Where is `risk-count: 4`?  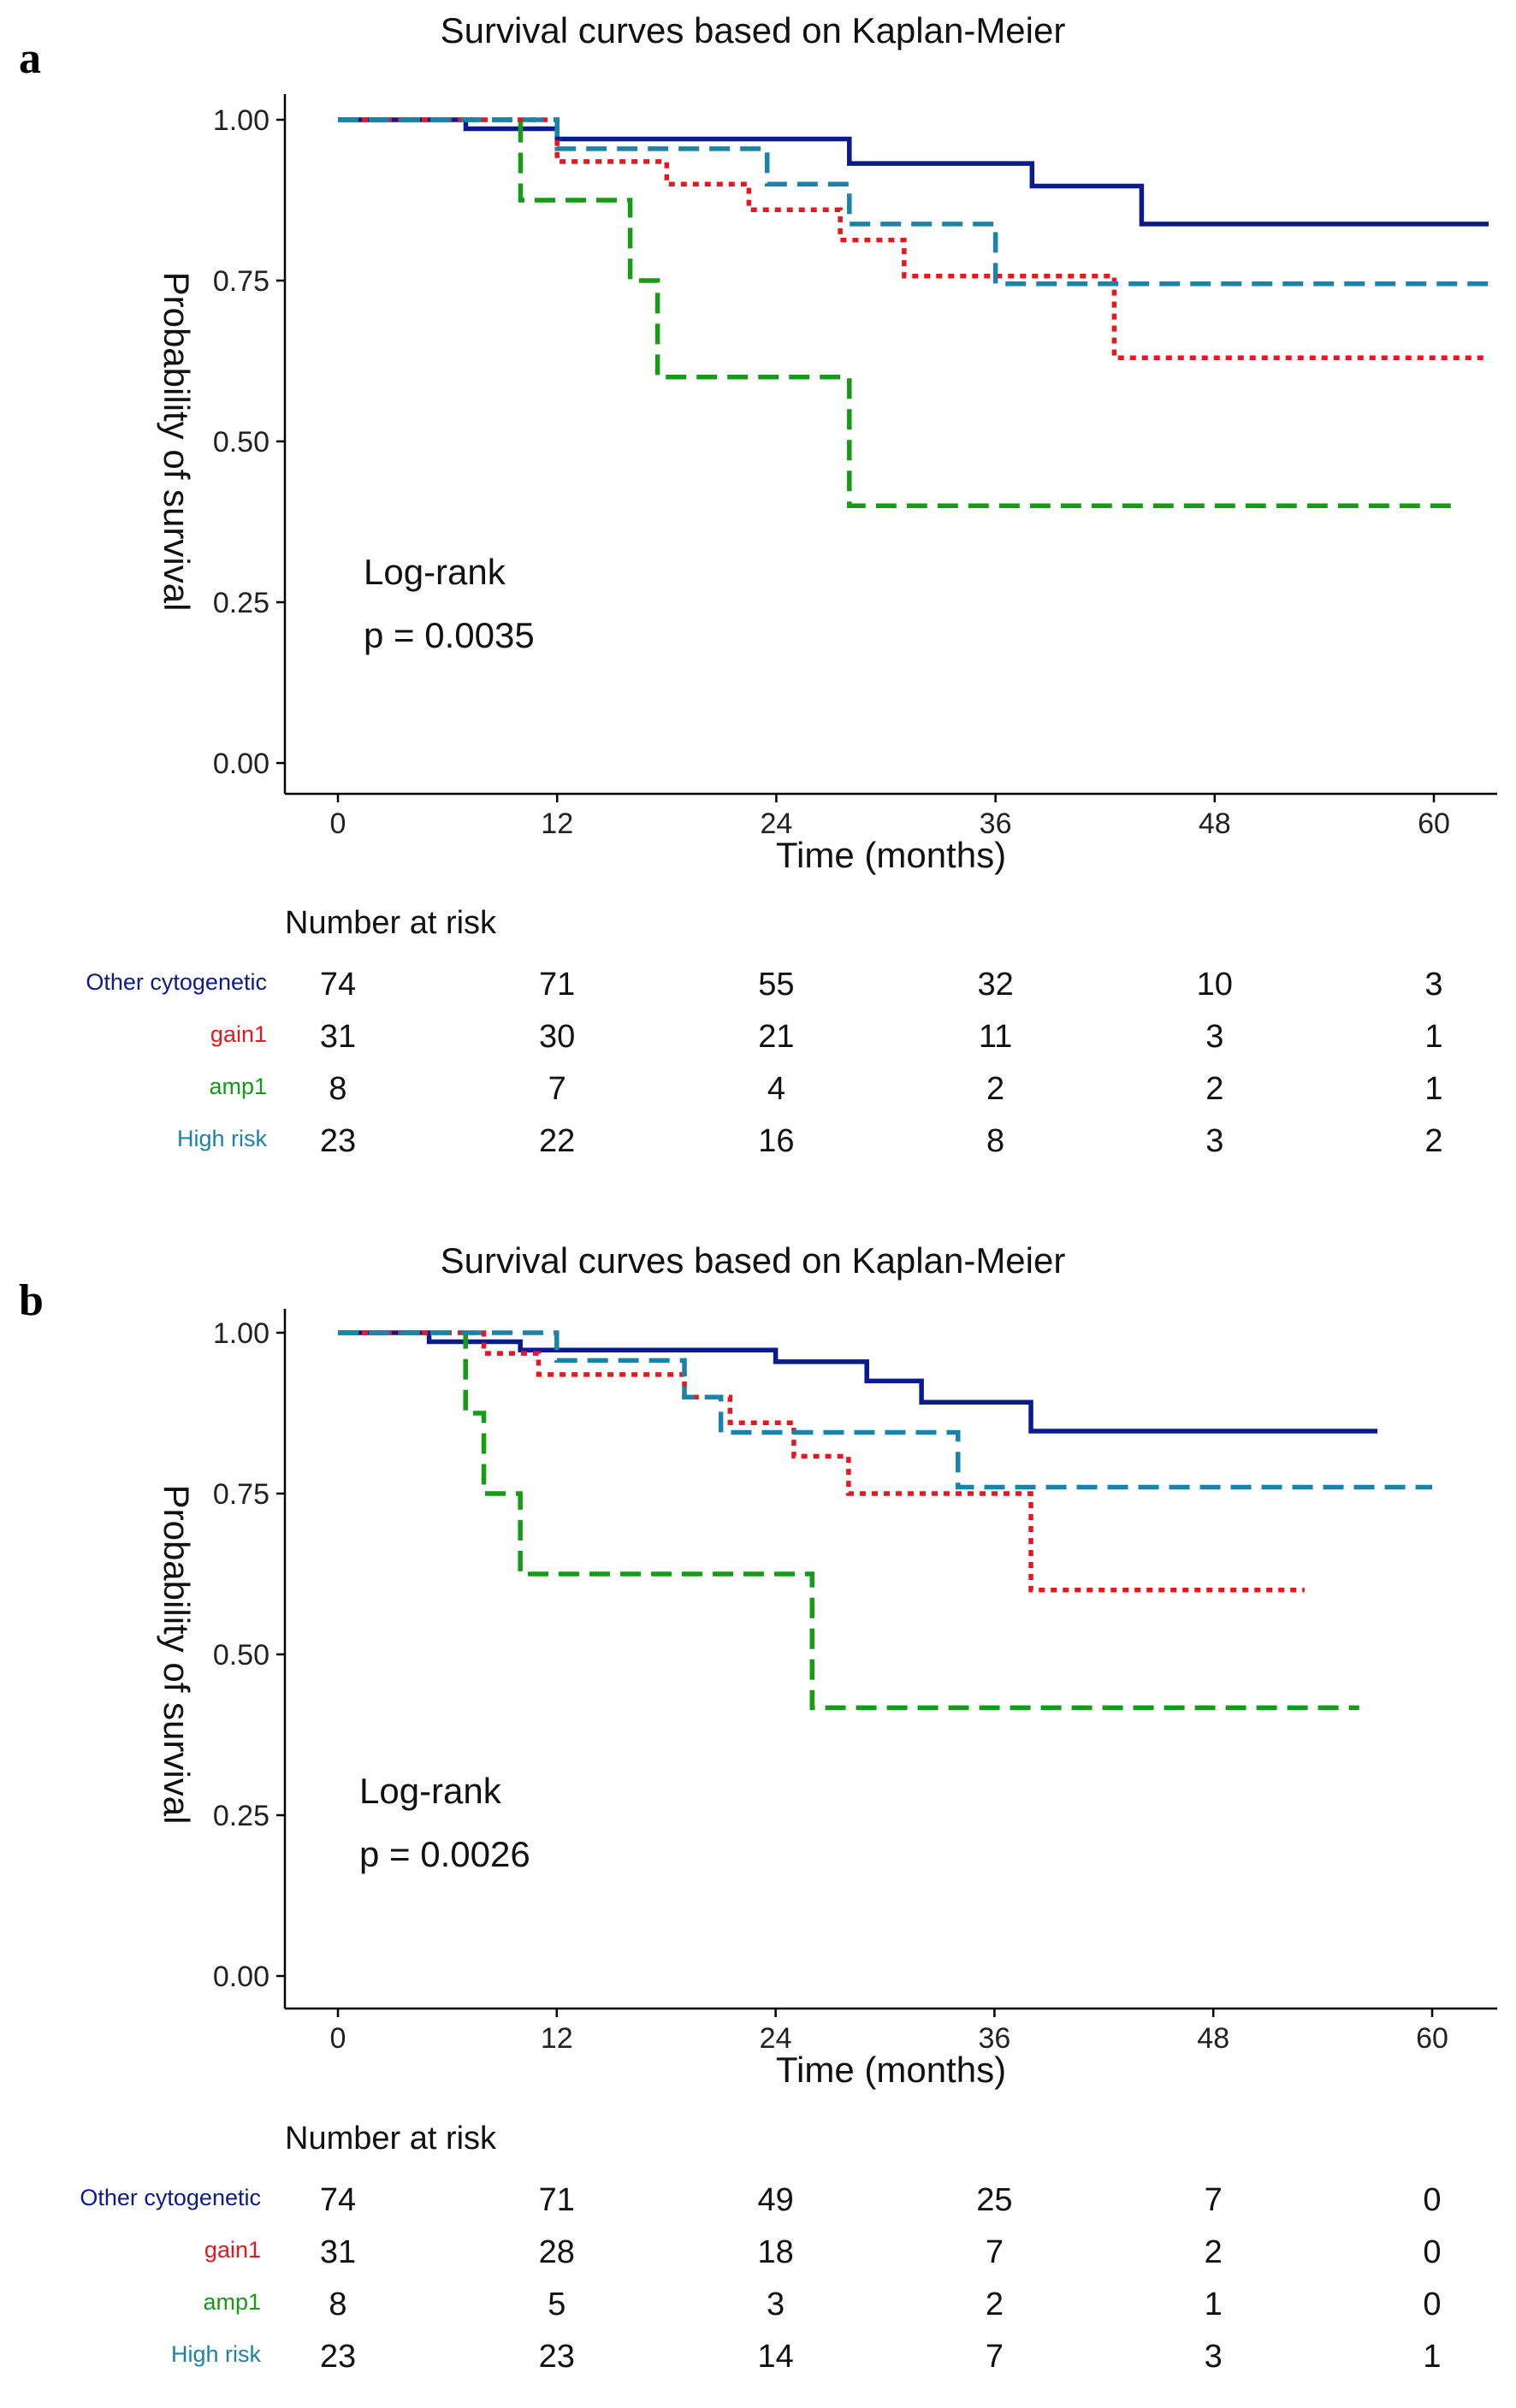
risk-count: 4 is located at coordinates (776, 1089).